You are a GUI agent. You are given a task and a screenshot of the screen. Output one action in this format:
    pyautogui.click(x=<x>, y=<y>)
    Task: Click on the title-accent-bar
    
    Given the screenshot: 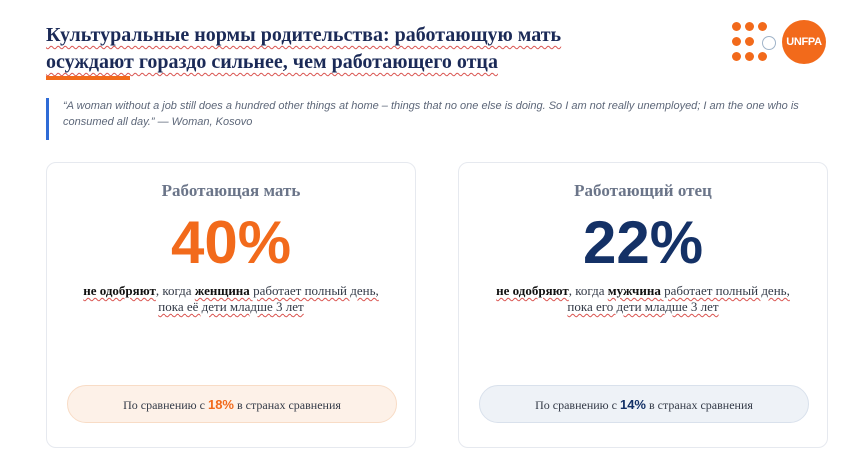 What is the action you would take?
    pyautogui.click(x=88, y=78)
    